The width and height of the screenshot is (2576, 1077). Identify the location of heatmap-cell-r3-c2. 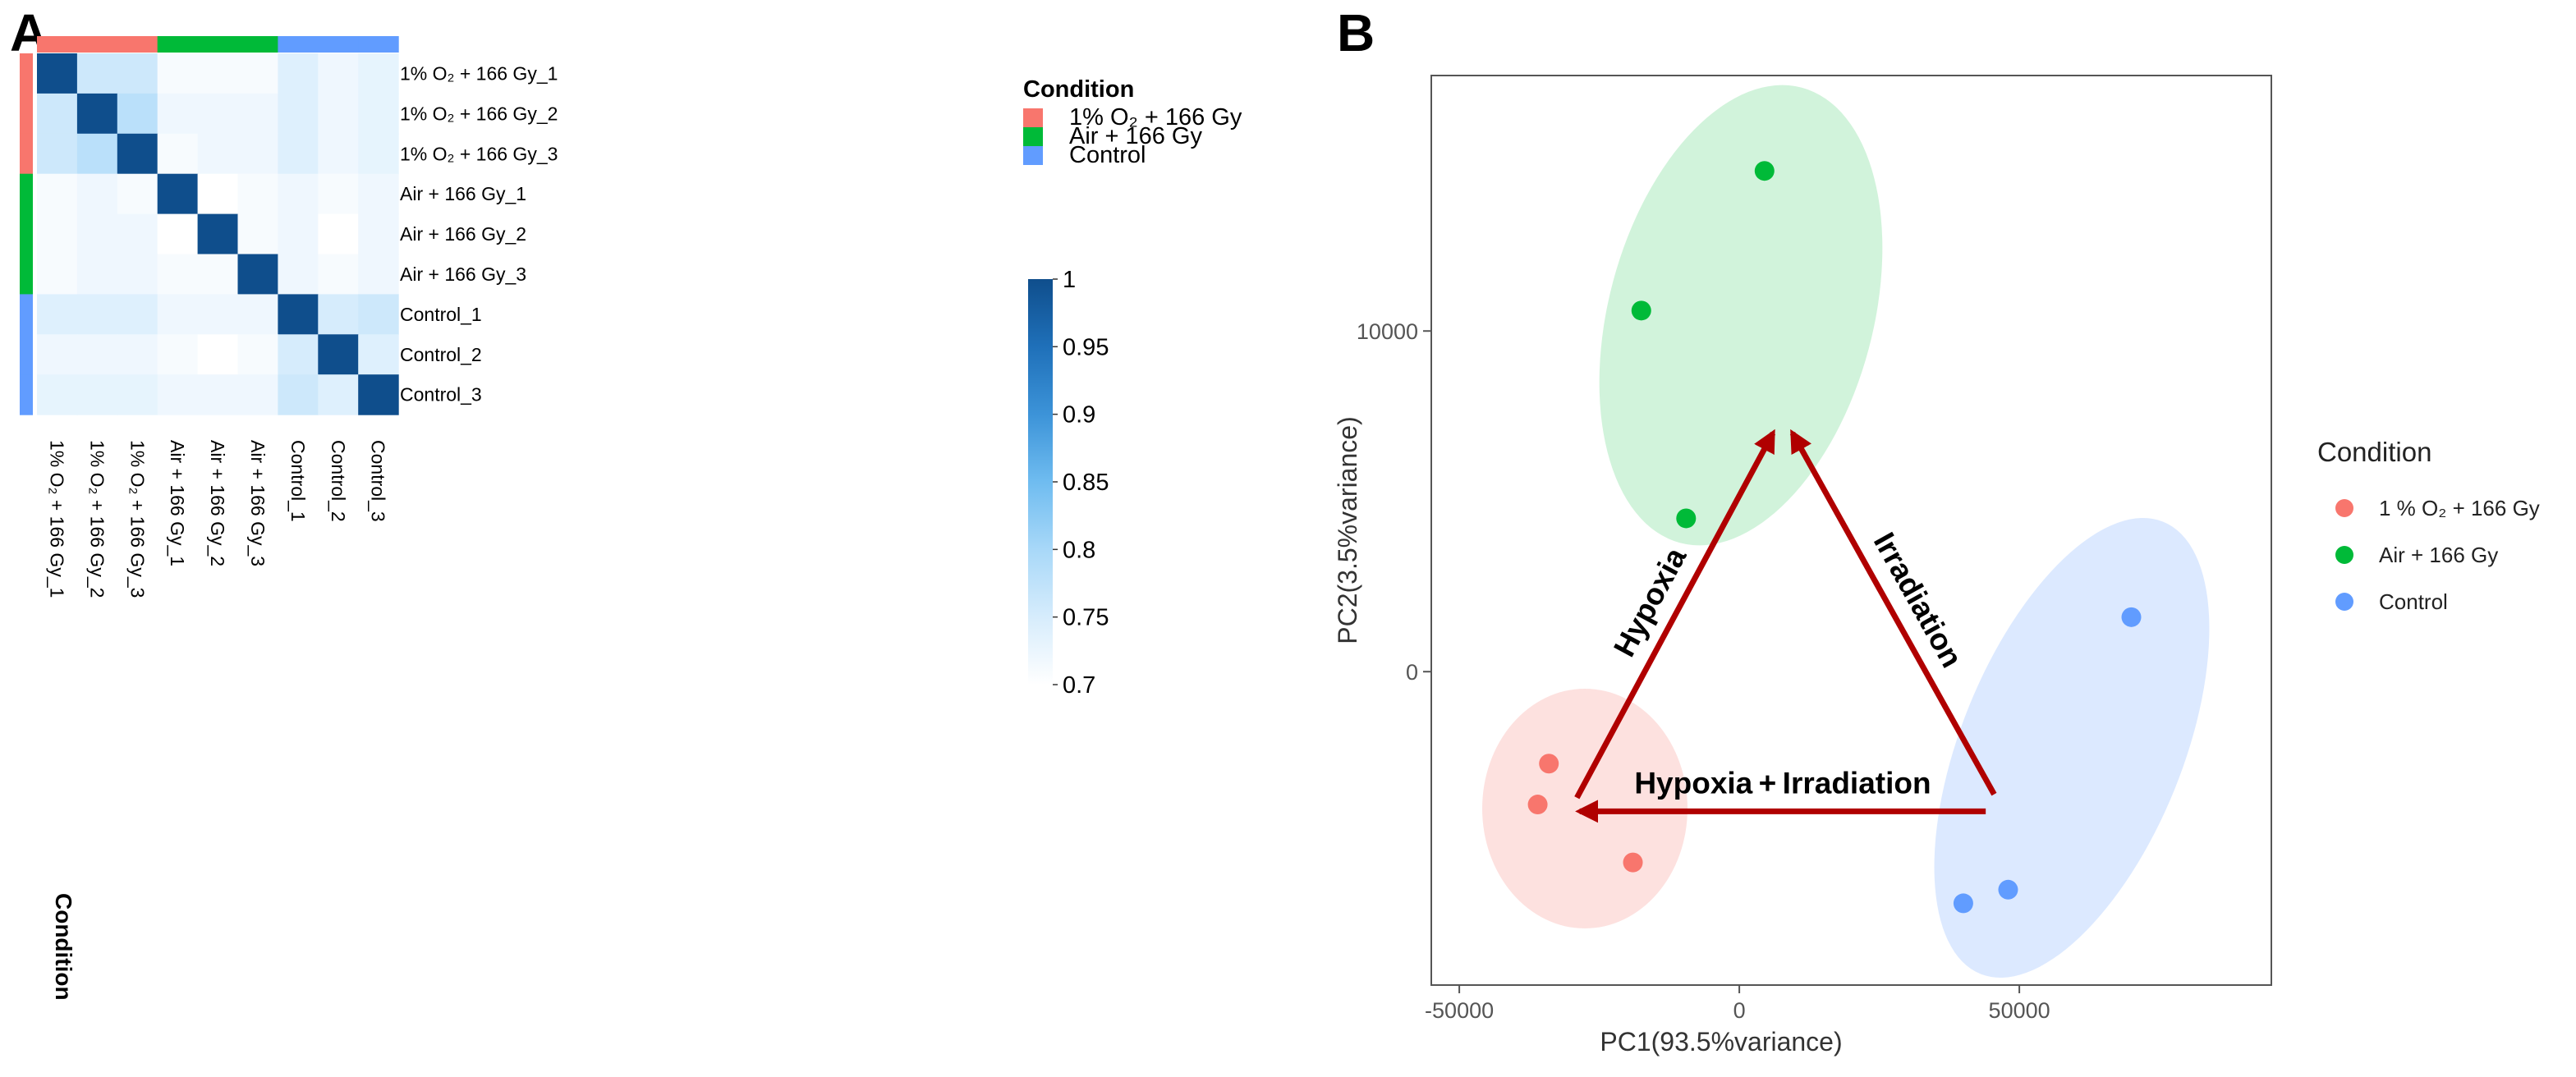
(97, 154).